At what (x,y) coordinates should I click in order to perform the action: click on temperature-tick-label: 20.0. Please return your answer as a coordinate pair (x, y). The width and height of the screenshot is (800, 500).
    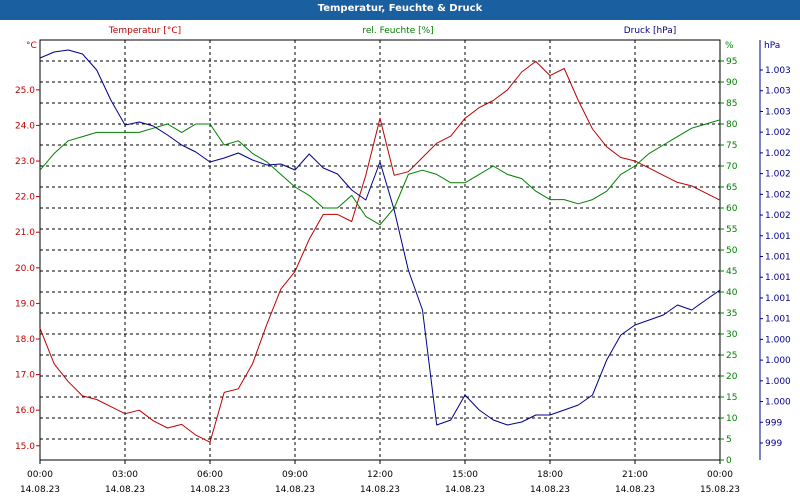
    Looking at the image, I should click on (25, 269).